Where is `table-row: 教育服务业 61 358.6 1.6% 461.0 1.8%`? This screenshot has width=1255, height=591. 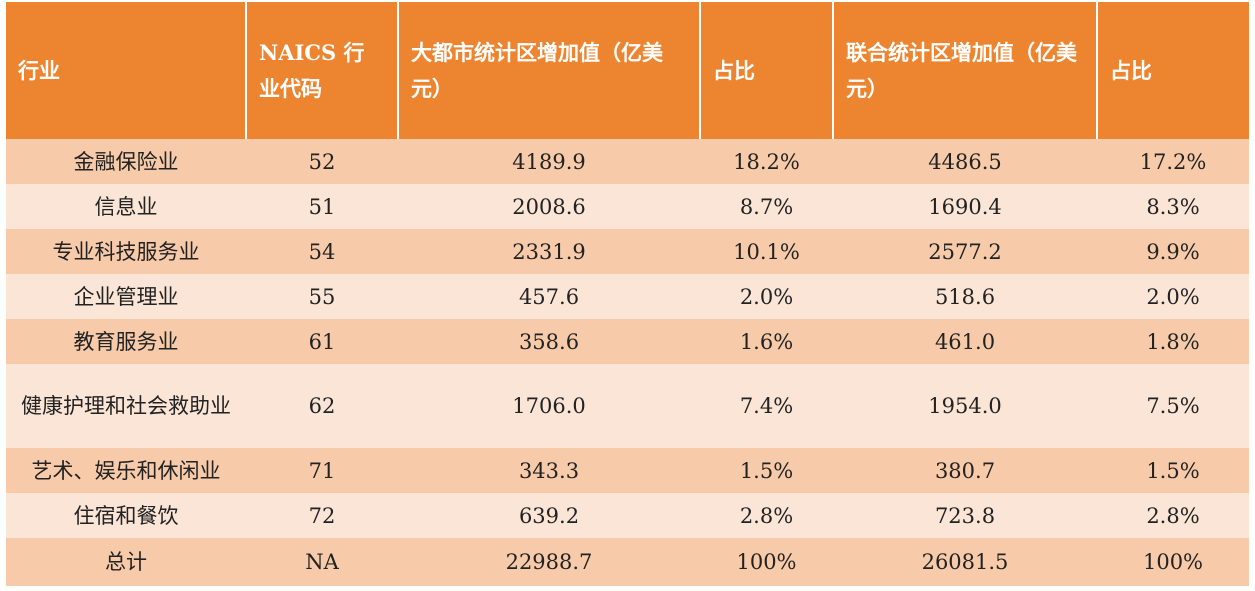 table-row: 教育服务业 61 358.6 1.6% 461.0 1.8% is located at coordinates (627, 341).